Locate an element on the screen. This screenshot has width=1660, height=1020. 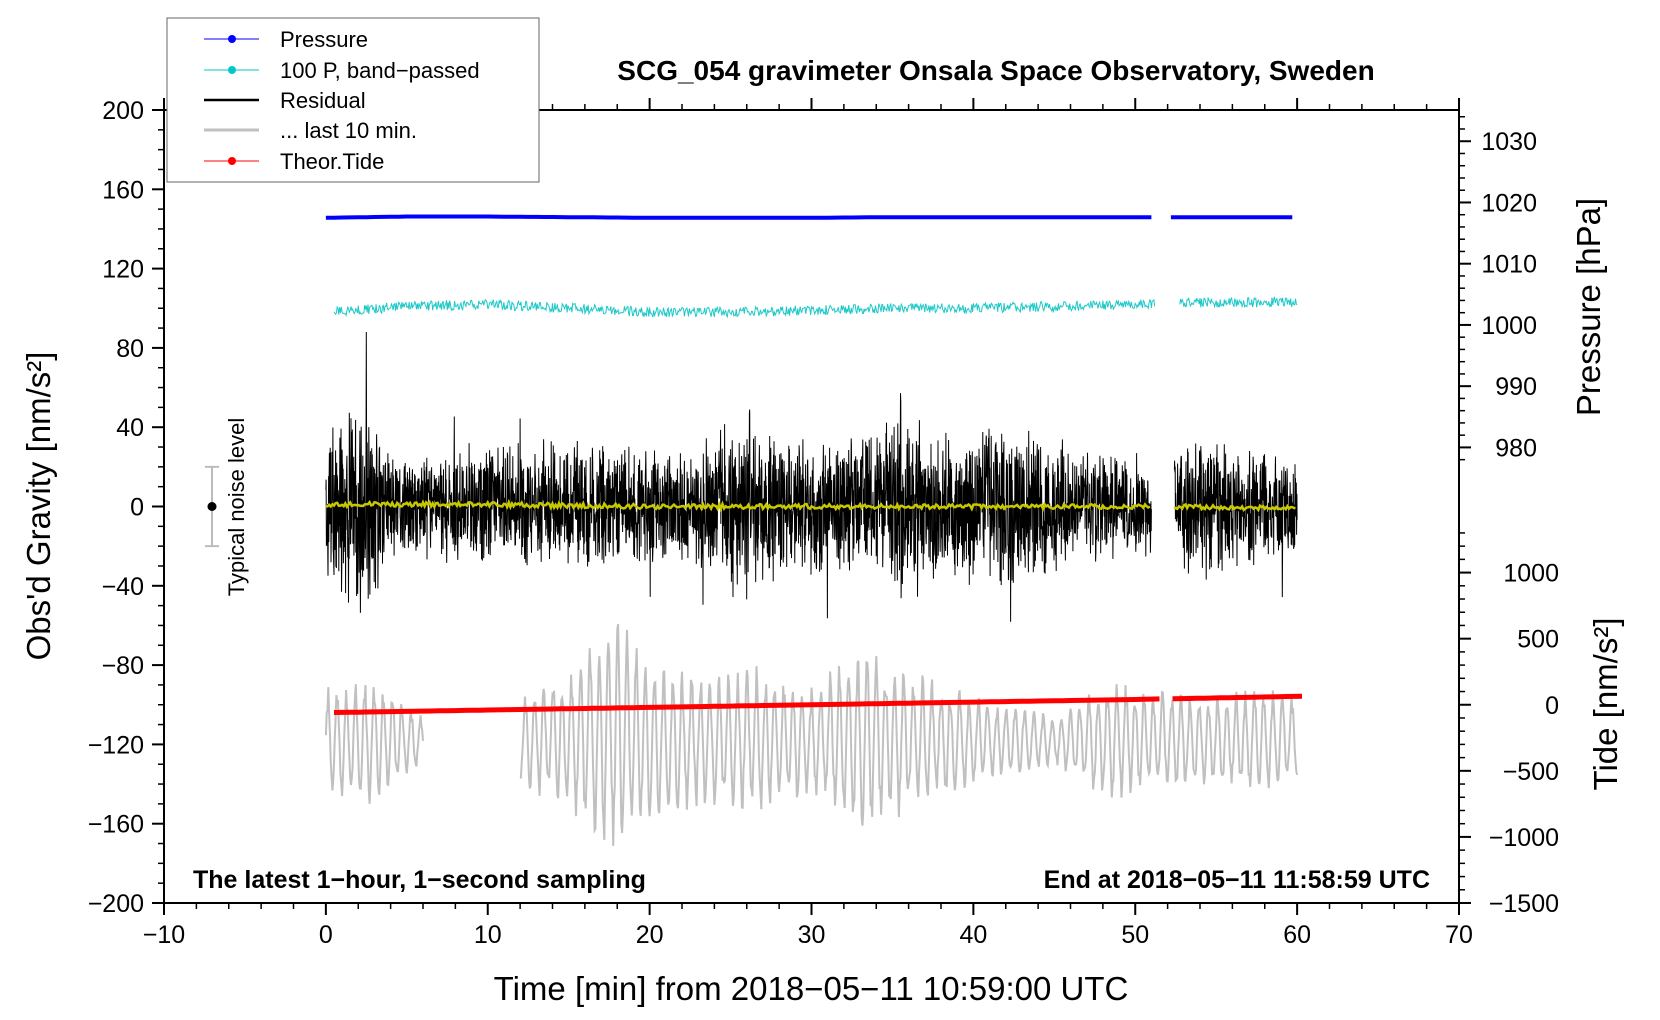
x-tick-label: 20 is located at coordinates (650, 935).